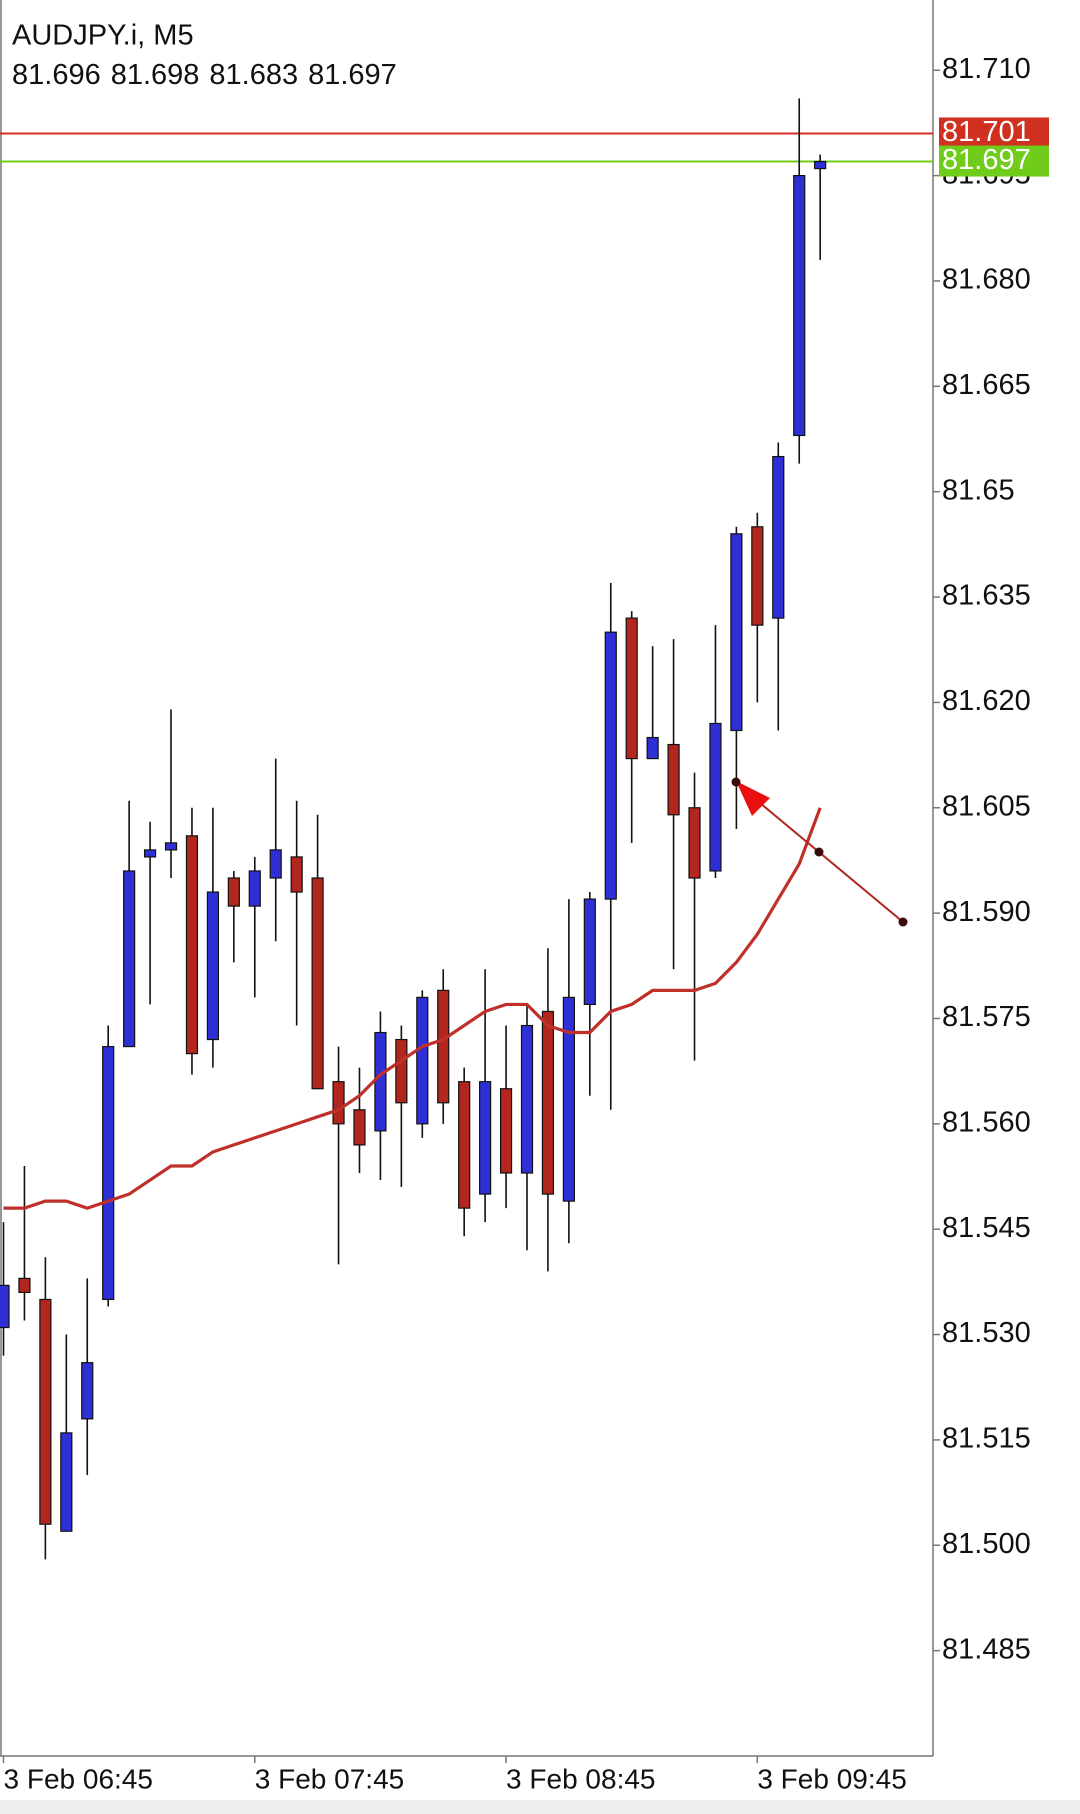 This screenshot has width=1080, height=1814. I want to click on y-tick-label: 81.485, so click(986, 1649).